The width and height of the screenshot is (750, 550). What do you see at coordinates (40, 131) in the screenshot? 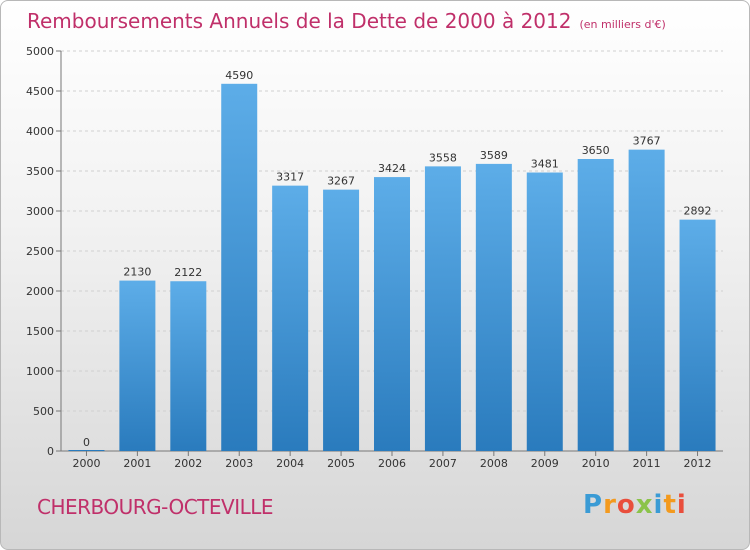
I see `y-tick-label: 4000` at bounding box center [40, 131].